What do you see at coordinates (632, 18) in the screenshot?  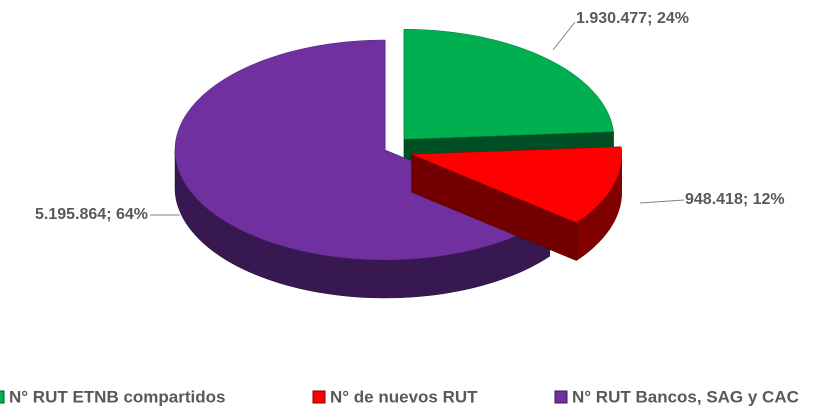 I see `data-label: 1.930.477; 24%` at bounding box center [632, 18].